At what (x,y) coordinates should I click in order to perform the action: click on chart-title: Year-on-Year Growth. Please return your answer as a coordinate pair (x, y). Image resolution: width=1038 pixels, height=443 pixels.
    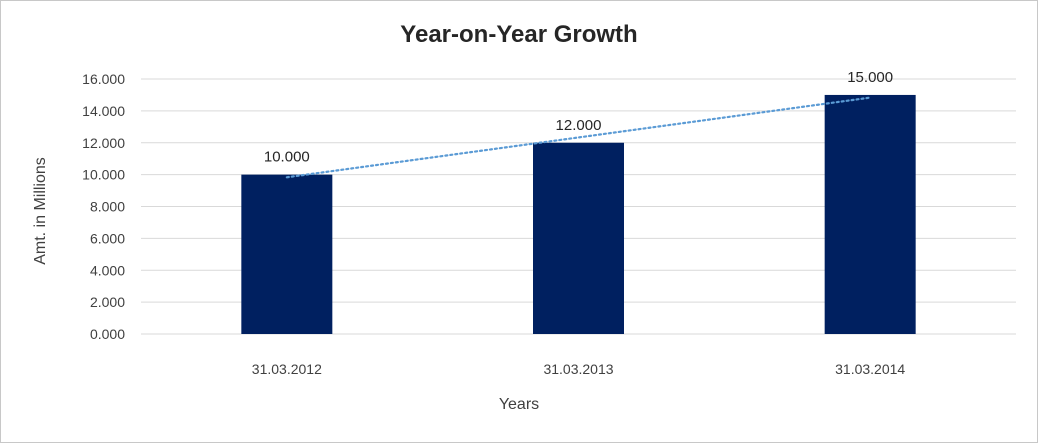
    Looking at the image, I should click on (519, 34).